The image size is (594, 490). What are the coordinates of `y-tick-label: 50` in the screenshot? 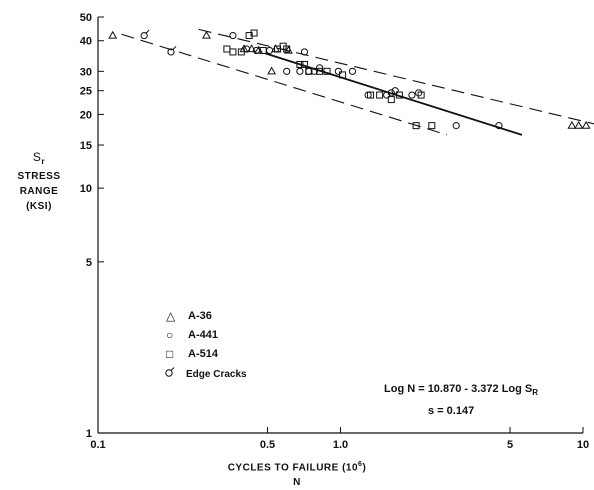 It's located at (86, 18).